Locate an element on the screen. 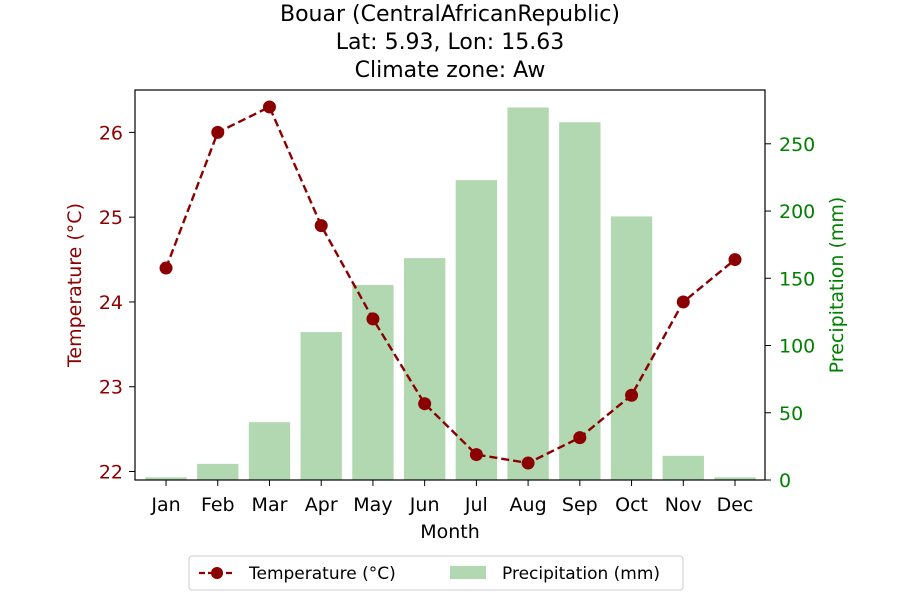 The width and height of the screenshot is (900, 600). chart-title-line-2: Lat: 5.93, Lon: 15.63 is located at coordinates (450, 42).